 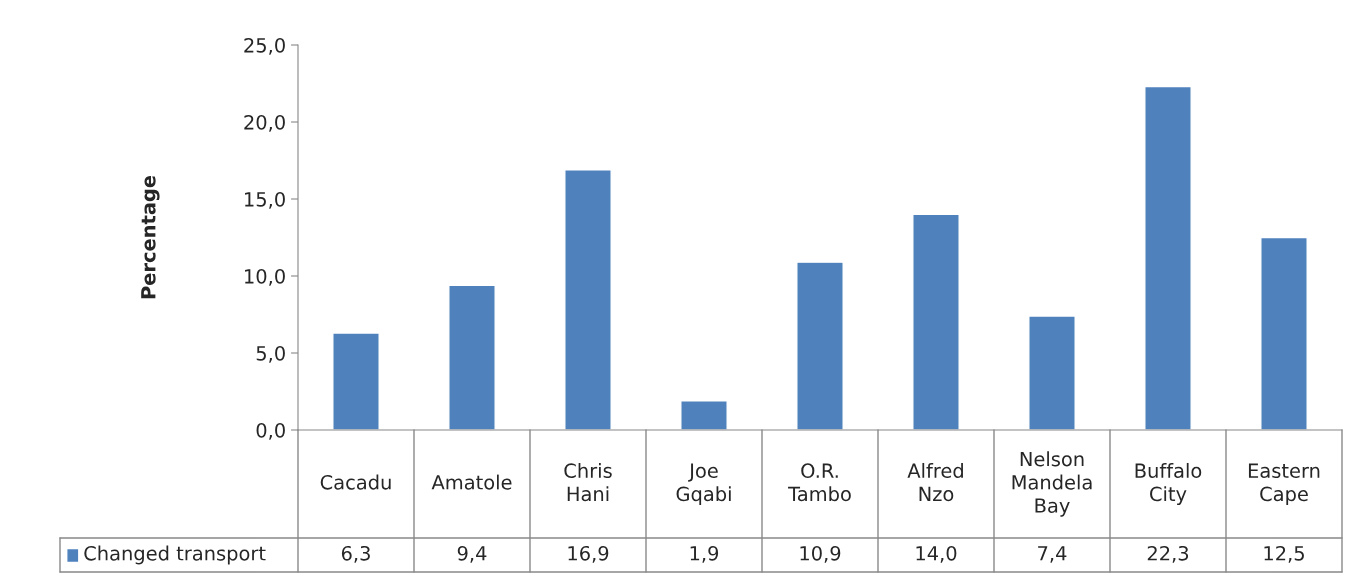 I want to click on x-tick-label: Eastern Cape, so click(x=1284, y=484).